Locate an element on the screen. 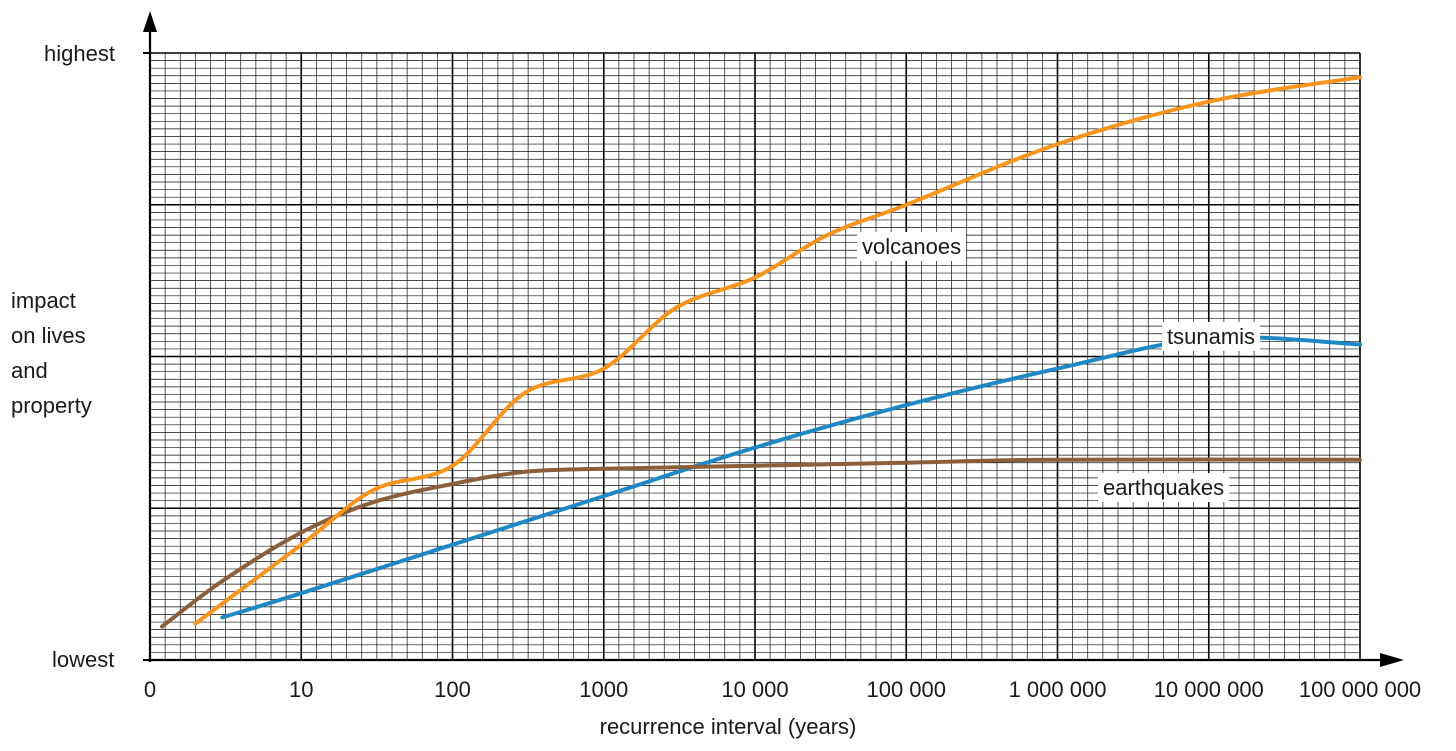 This screenshot has width=1456, height=751. series-label-volcanoes: volcanoes is located at coordinates (912, 246).